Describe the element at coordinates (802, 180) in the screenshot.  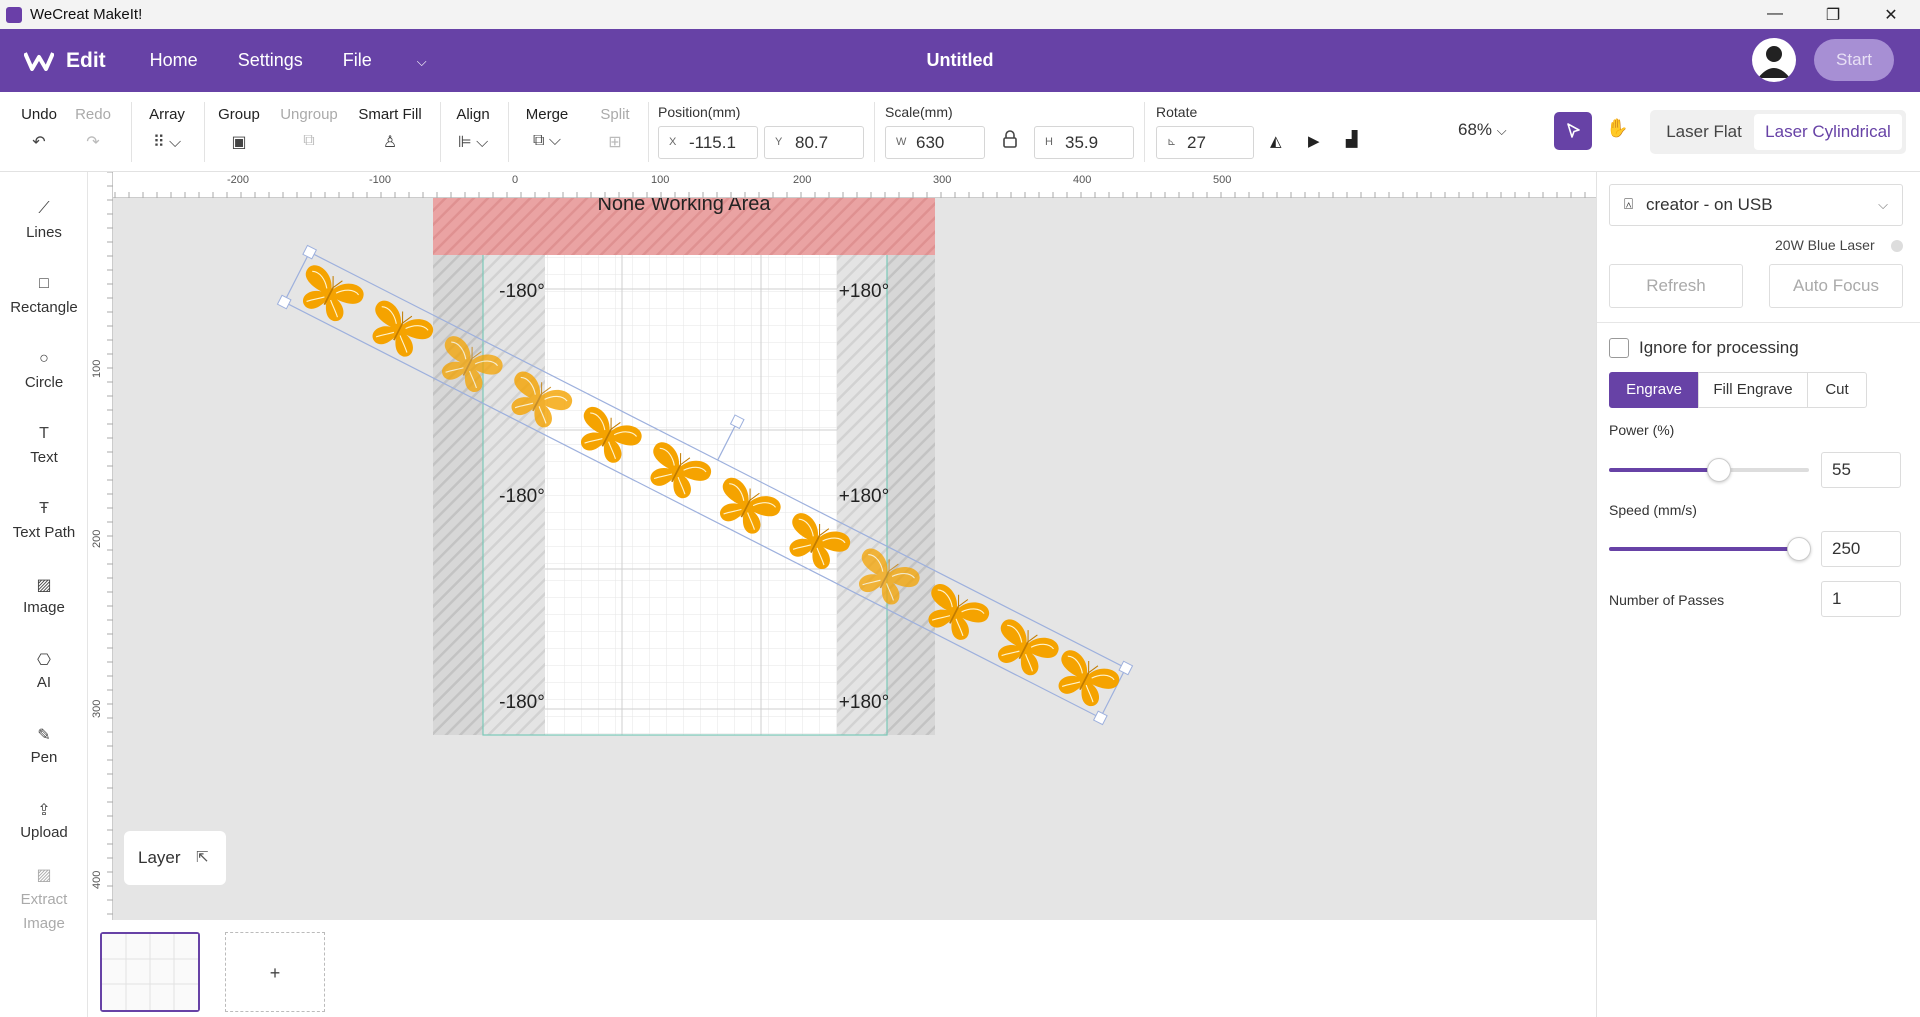
I see `ruler-label: 200` at that location.